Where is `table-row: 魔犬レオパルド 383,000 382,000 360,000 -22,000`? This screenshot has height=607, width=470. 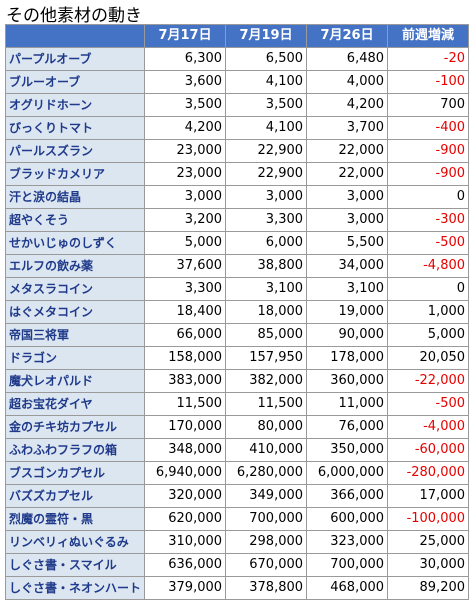 table-row: 魔犬レオパルド 383,000 382,000 360,000 -22,000 is located at coordinates (237, 381).